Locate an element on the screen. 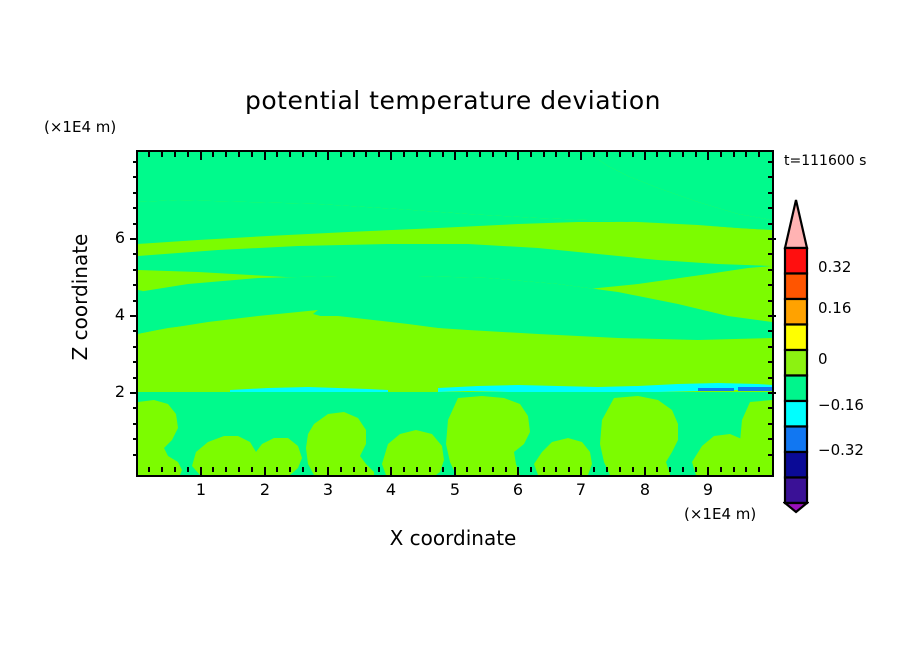 The image size is (904, 654). y-major-tick-right is located at coordinates (772, 393).